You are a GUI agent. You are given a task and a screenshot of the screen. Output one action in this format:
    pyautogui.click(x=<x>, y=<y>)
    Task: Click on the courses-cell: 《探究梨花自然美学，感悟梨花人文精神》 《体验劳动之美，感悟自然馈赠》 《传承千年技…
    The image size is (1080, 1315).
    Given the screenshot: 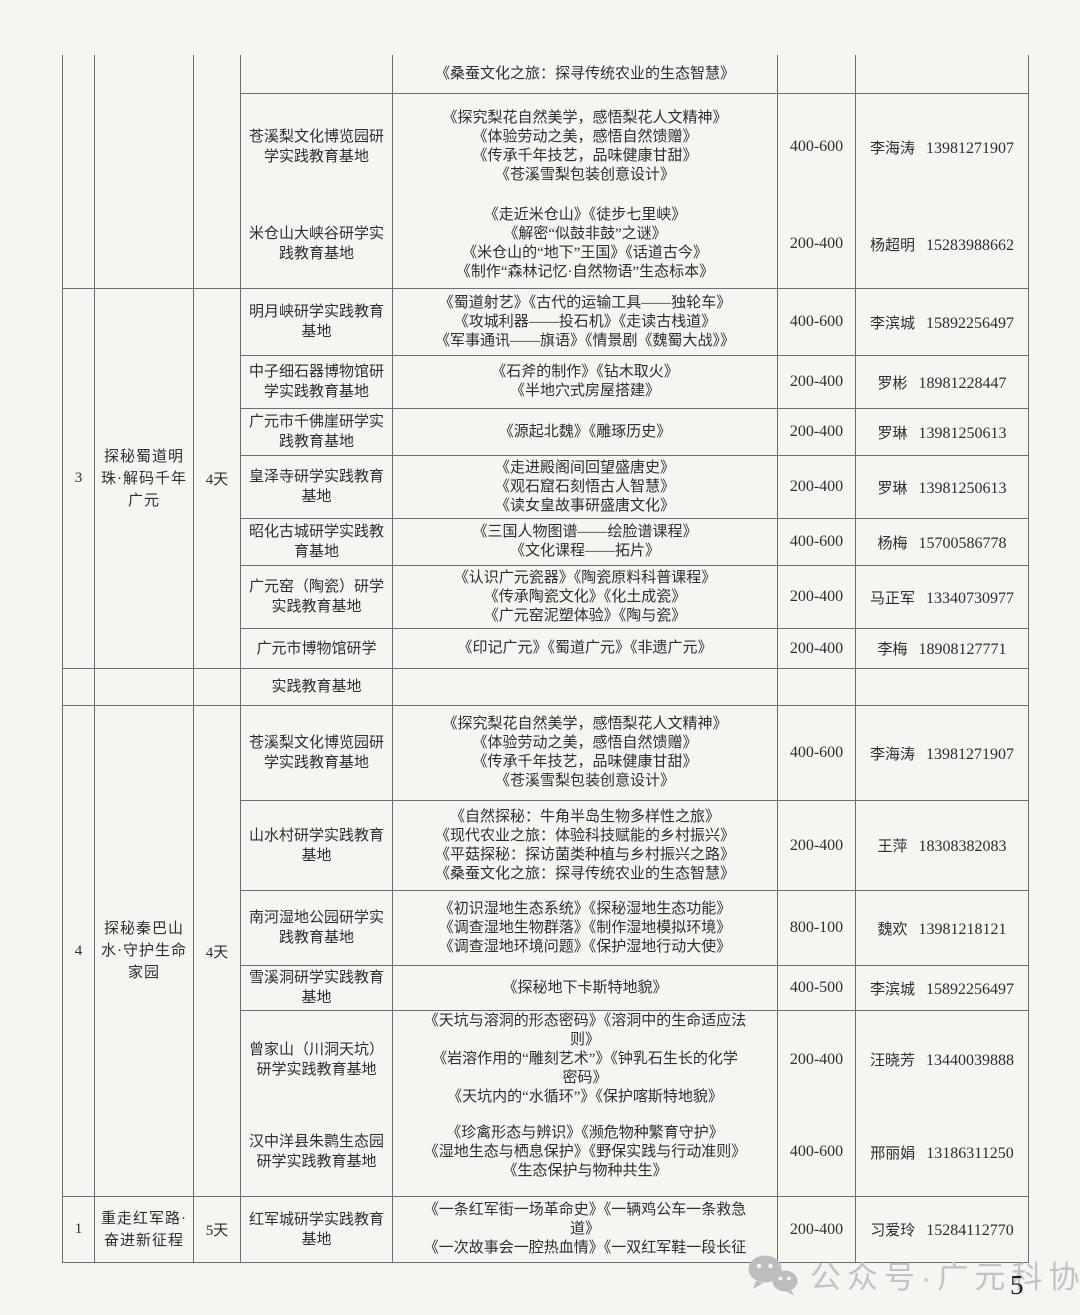 What is the action you would take?
    pyautogui.click(x=584, y=752)
    